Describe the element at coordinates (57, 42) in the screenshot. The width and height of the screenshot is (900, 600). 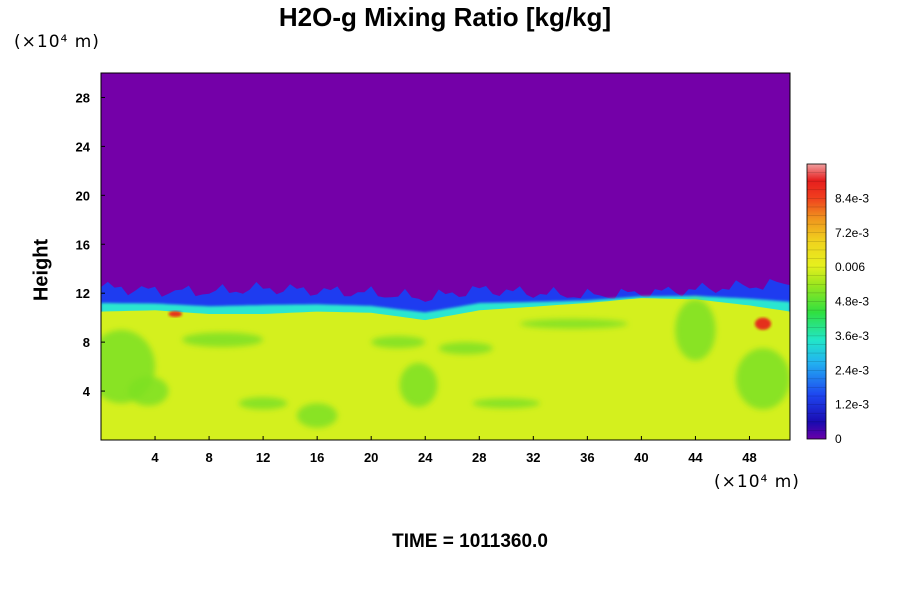
I see `y-axis-unit: (×10⁴ m)` at that location.